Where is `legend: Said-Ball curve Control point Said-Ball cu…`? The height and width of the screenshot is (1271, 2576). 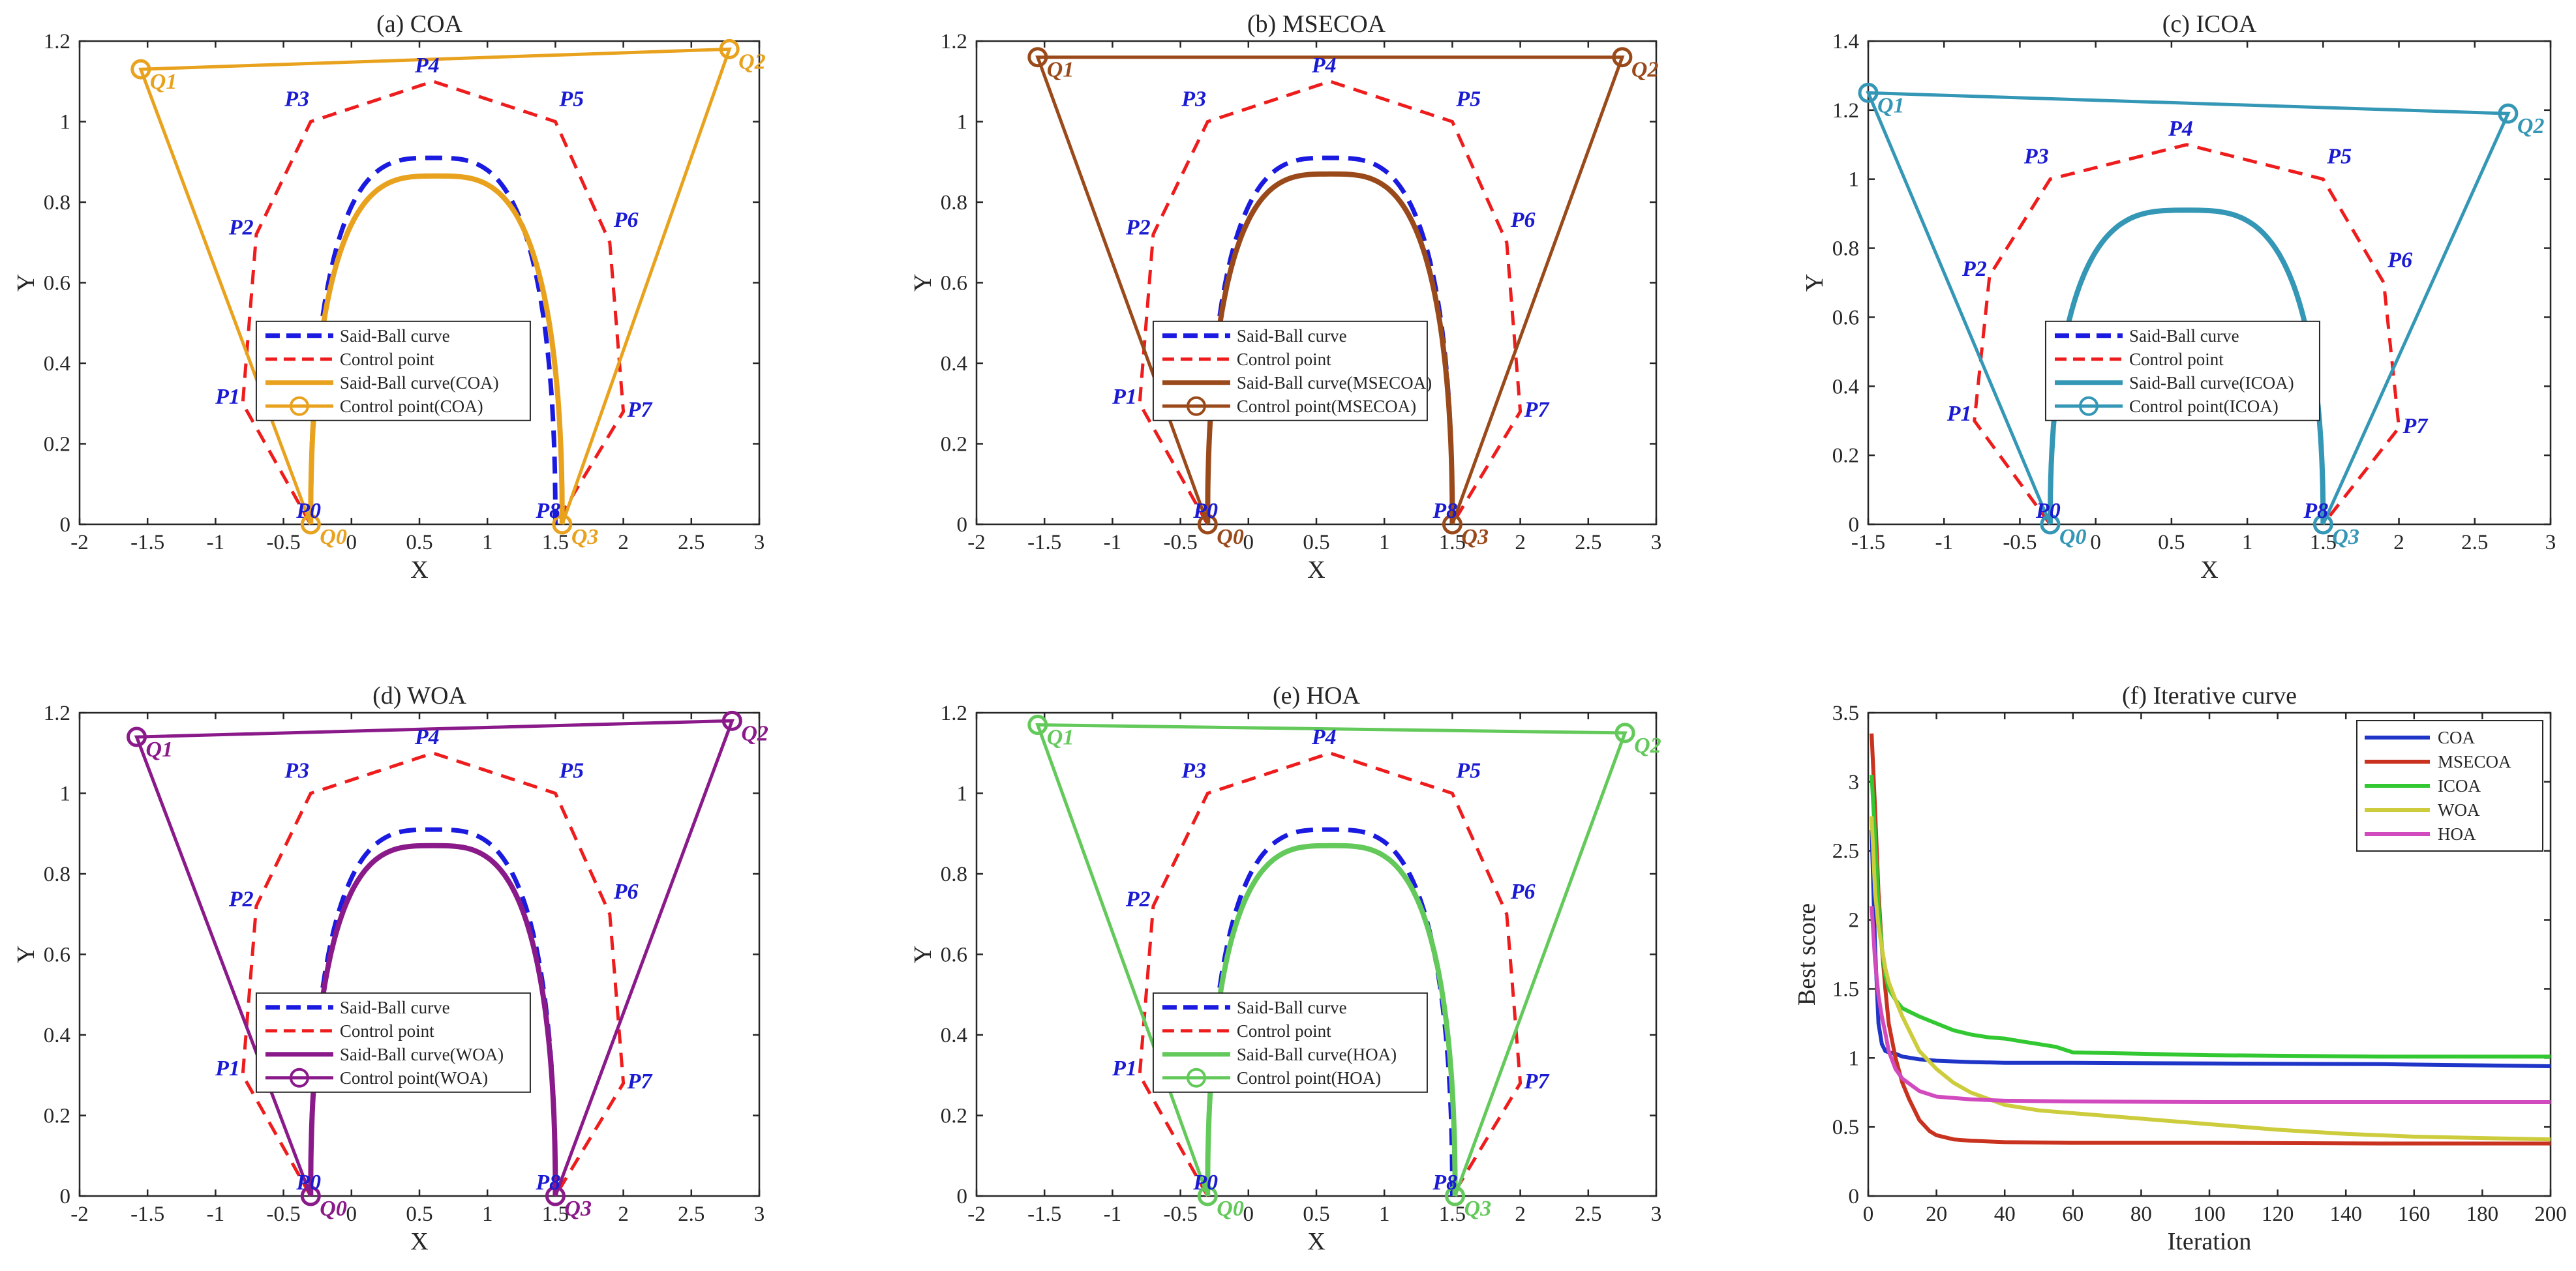
legend: Said-Ball curve Control point Said-Ball cu… is located at coordinates (1290, 1042).